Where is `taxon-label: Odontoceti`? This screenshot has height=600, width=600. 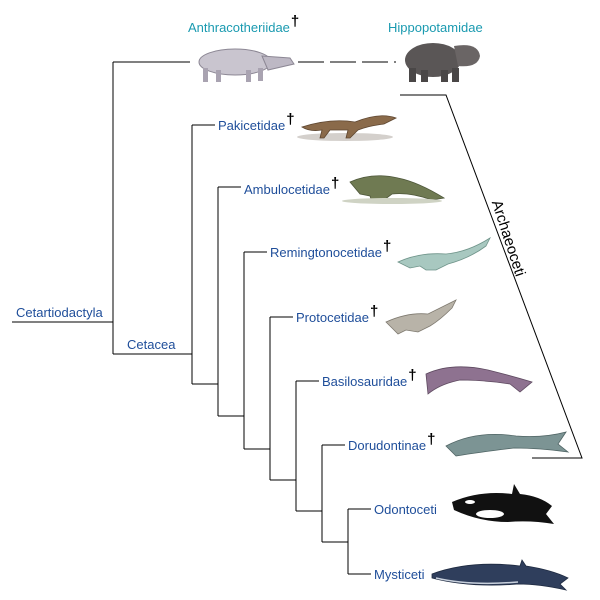
taxon-label: Odontoceti is located at coordinates (405, 509).